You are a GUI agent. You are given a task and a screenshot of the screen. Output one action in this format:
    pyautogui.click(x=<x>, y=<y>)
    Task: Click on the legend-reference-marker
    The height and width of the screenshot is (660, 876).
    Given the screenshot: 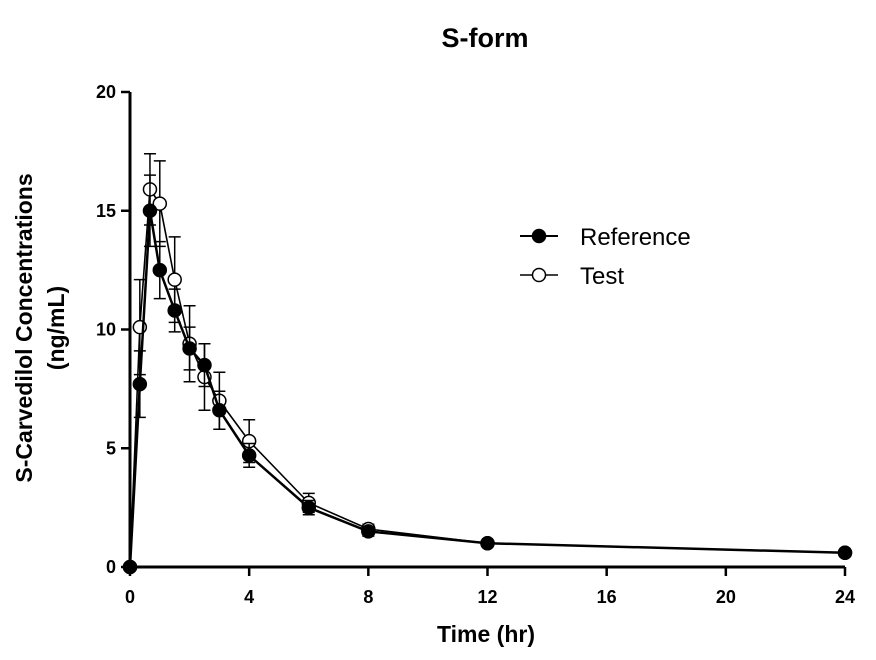 What is the action you would take?
    pyautogui.click(x=539, y=236)
    